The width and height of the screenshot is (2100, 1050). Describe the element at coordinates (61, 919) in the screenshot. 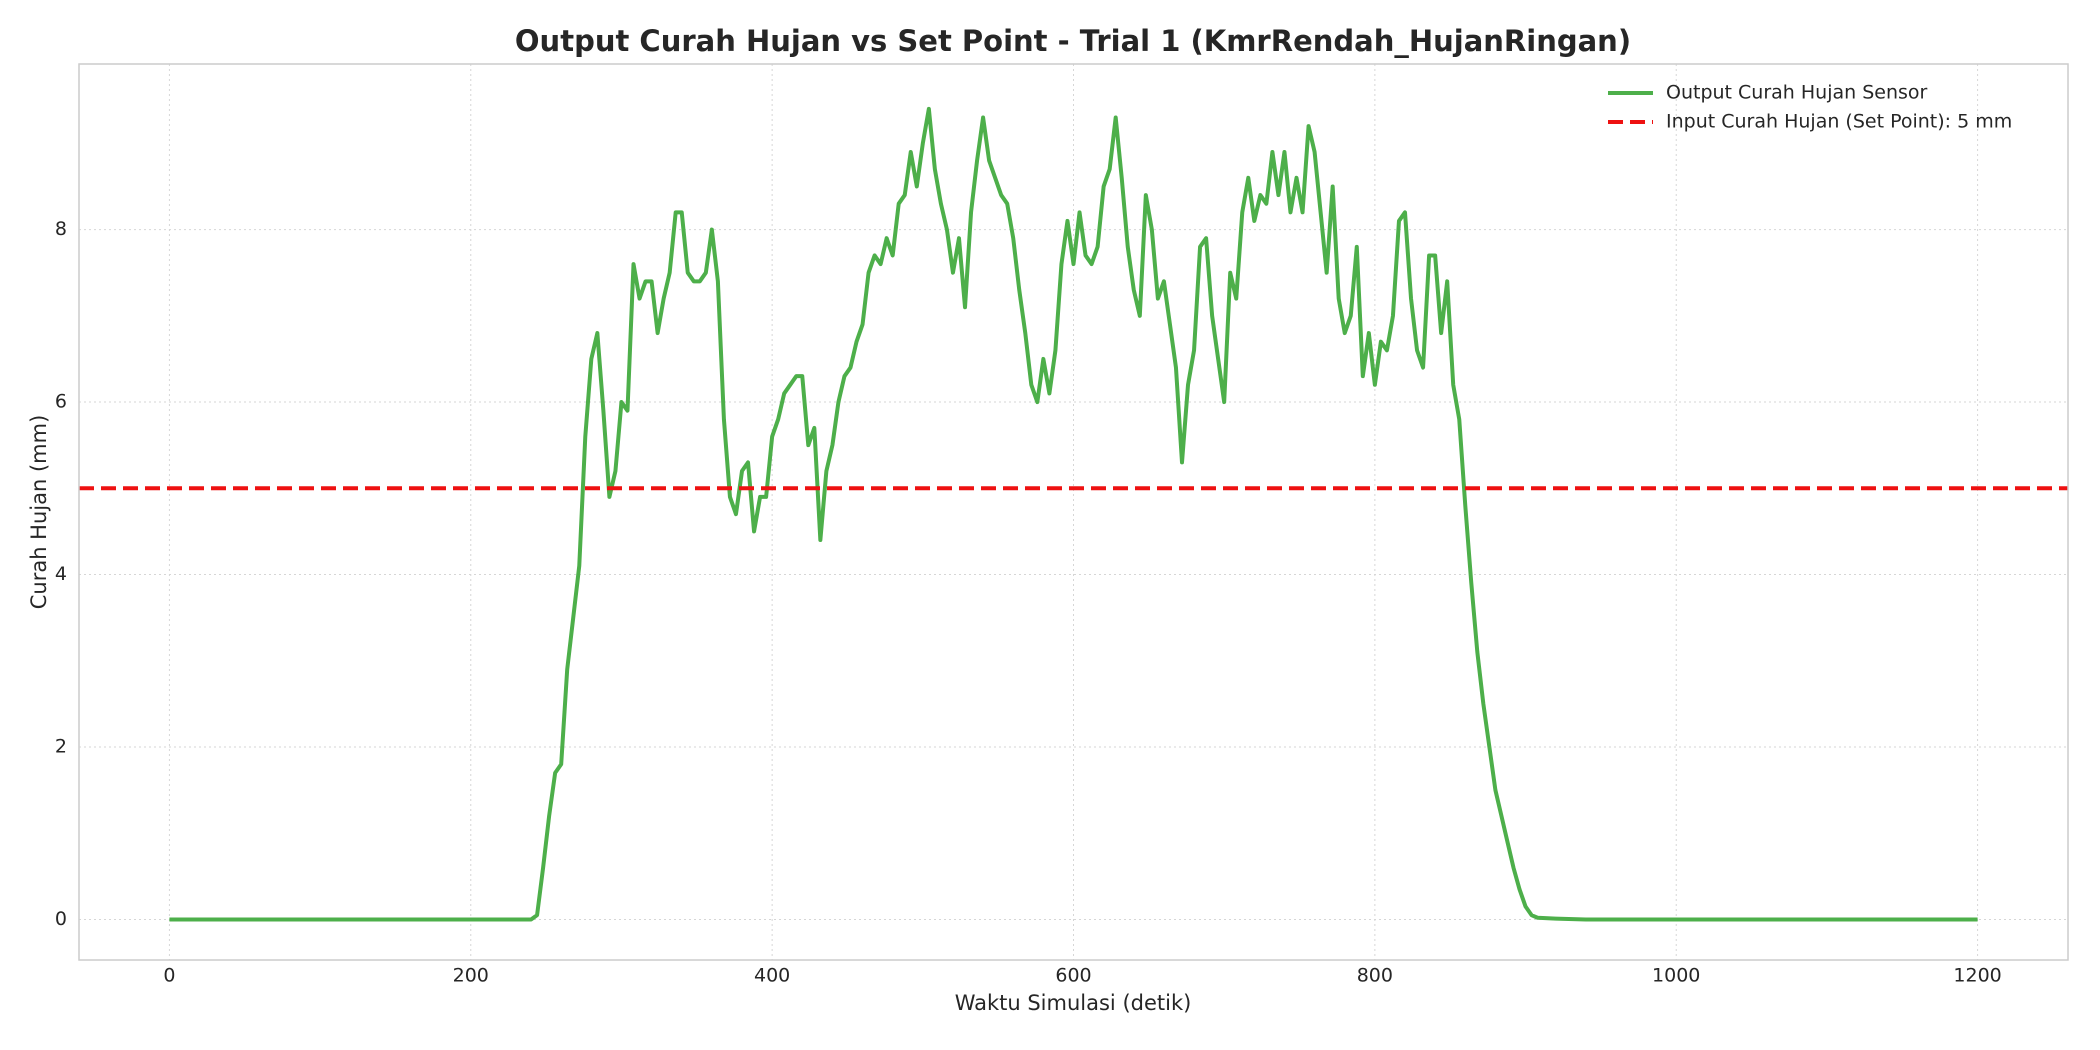

I see `y-tick-label: 0` at that location.